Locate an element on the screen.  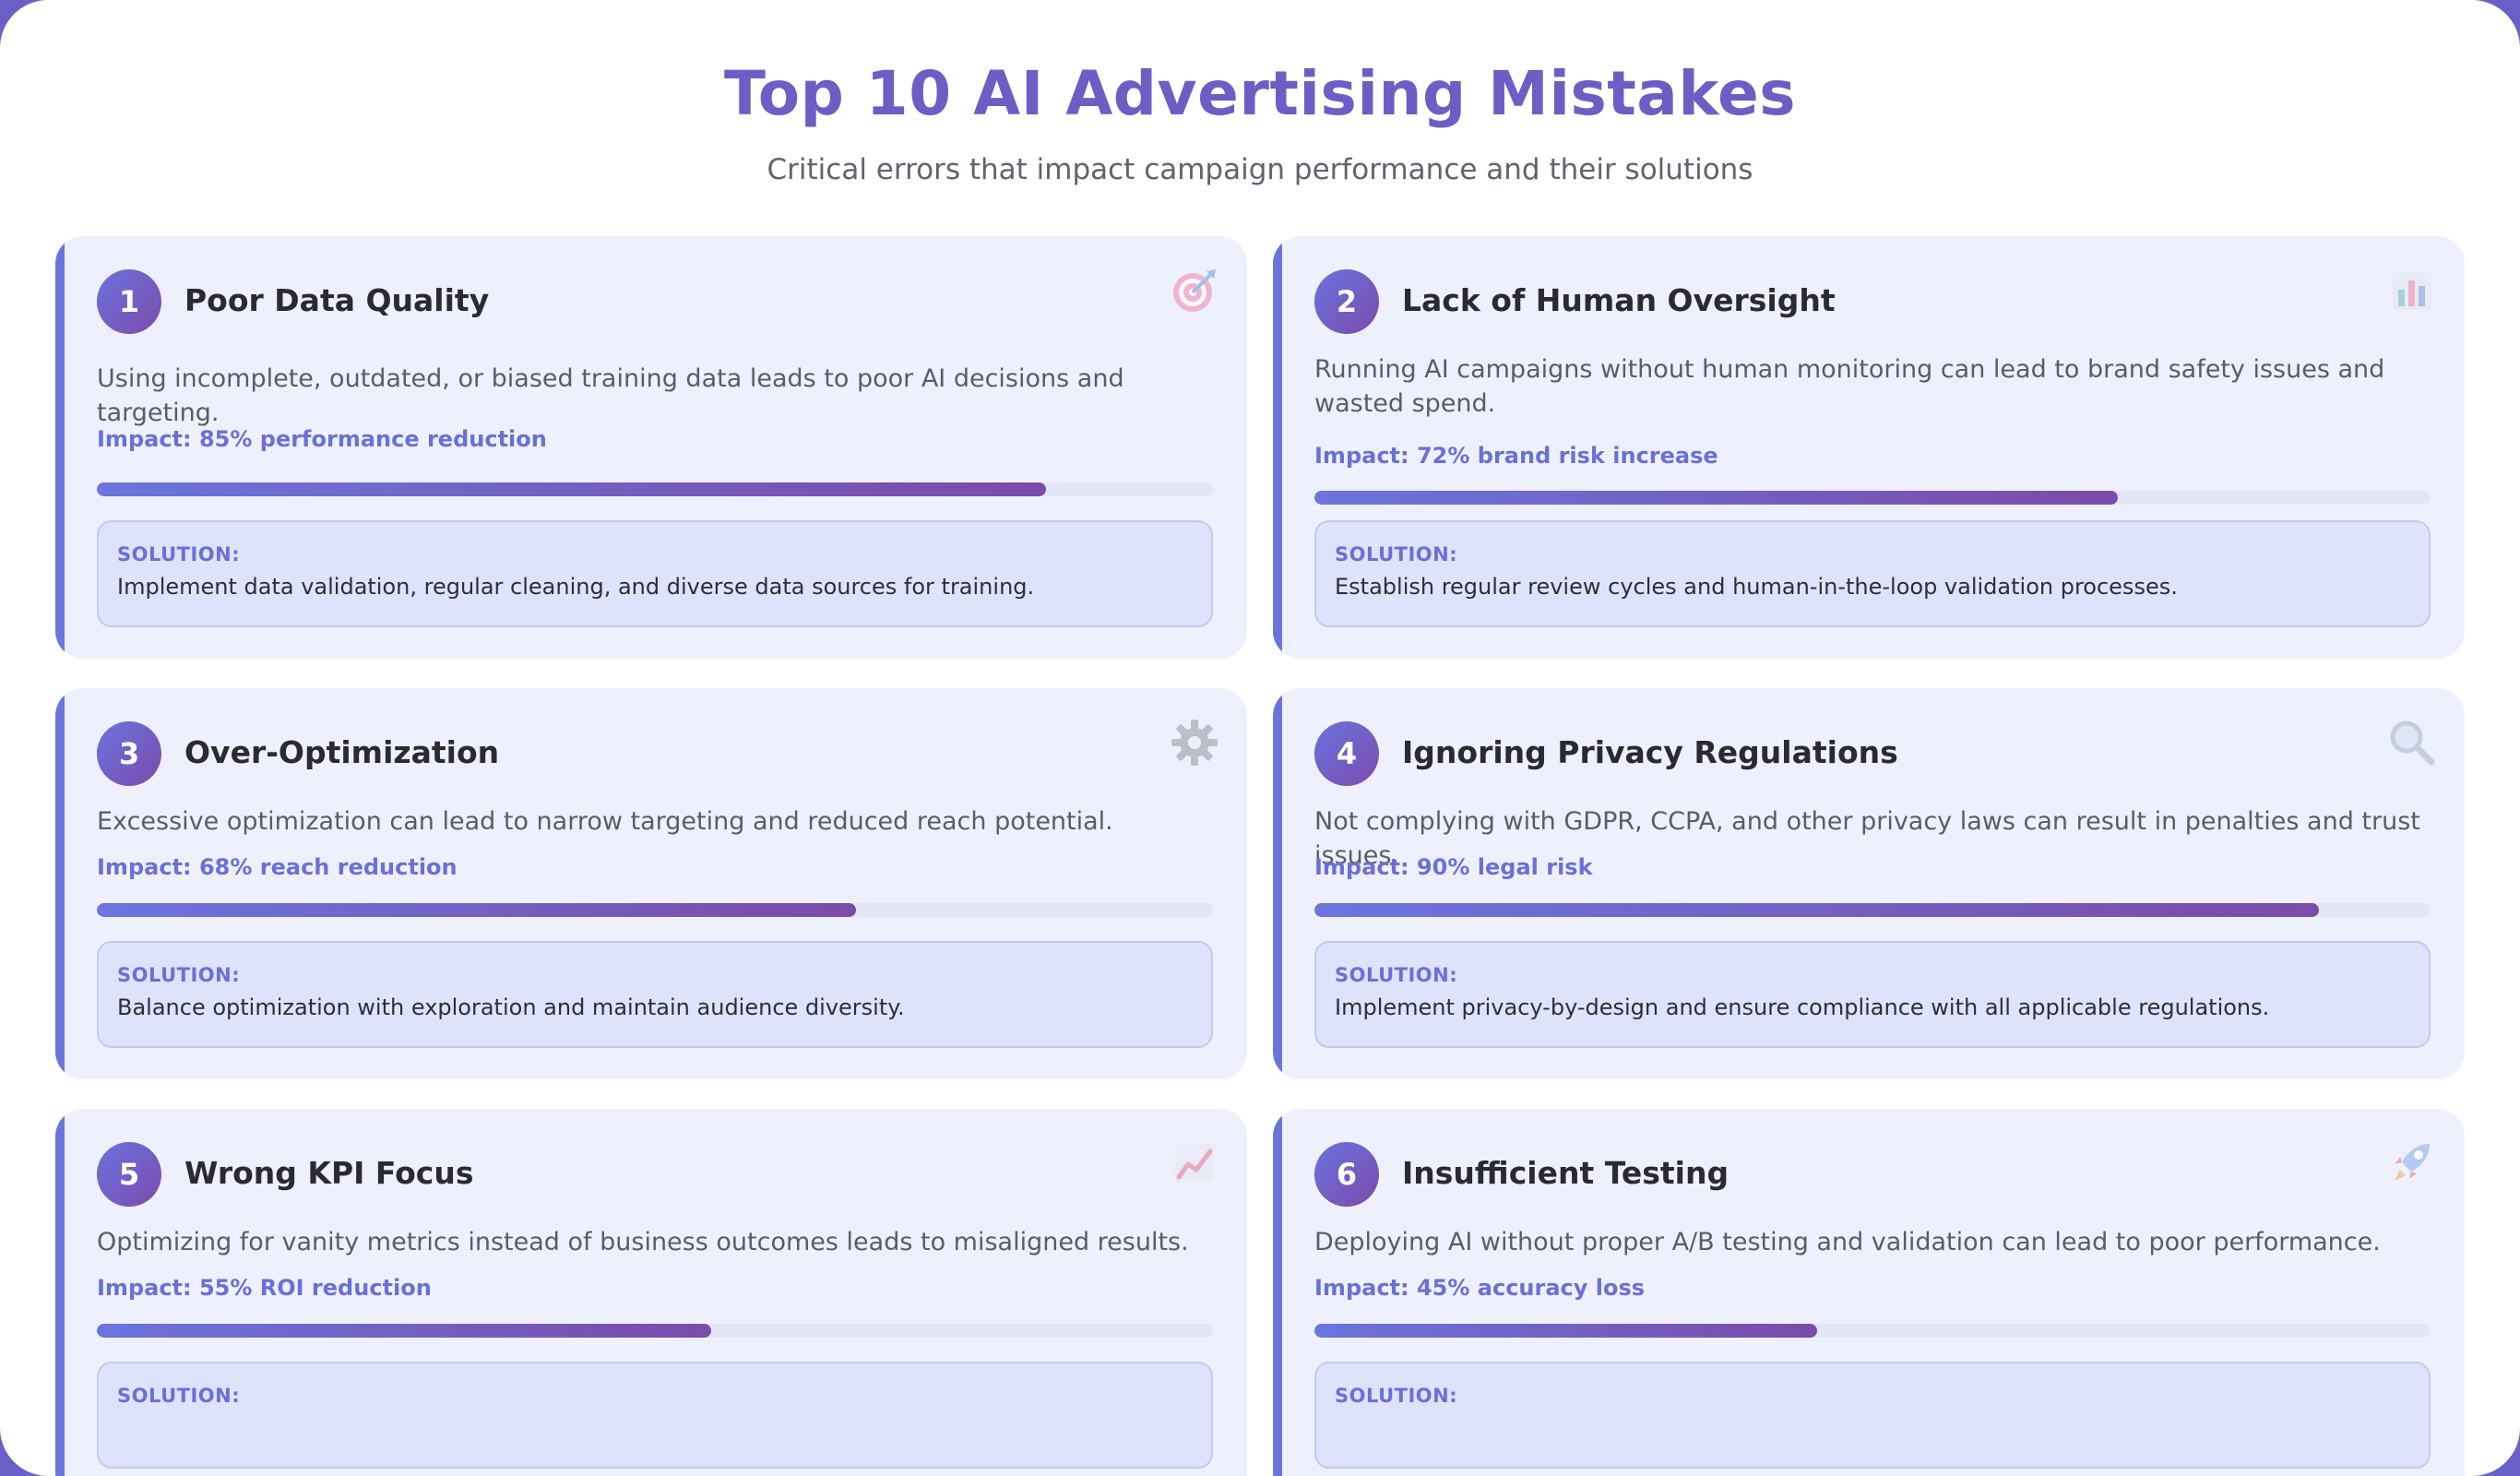
mistake-number-badge: 1 is located at coordinates (129, 301).